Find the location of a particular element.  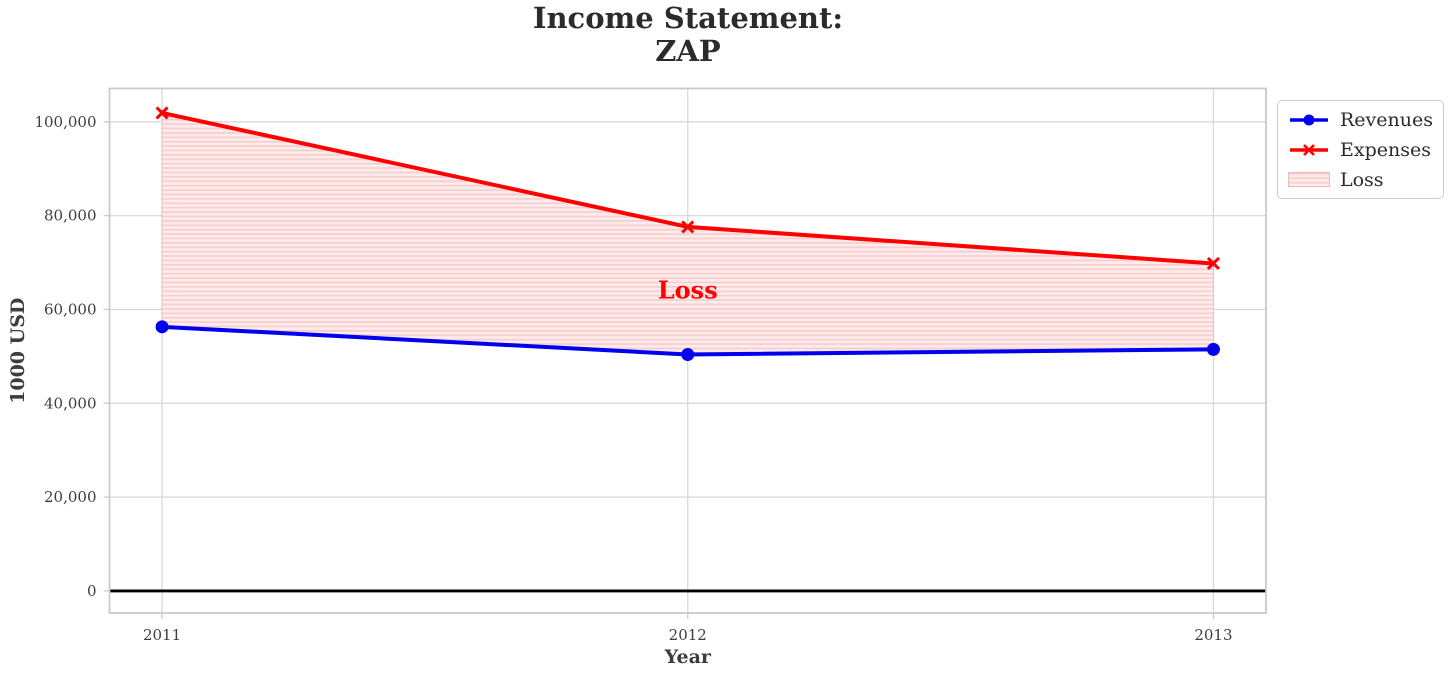

x-tick-label: 2011 is located at coordinates (162, 635).